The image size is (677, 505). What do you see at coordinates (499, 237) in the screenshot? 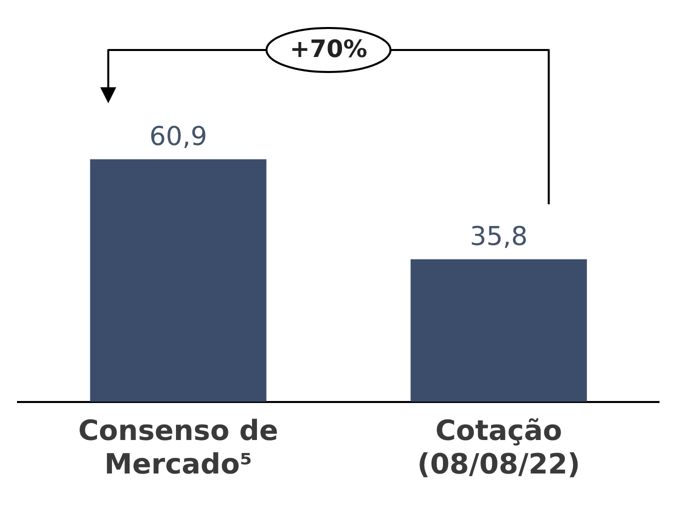
I see `data-label: 35,8` at bounding box center [499, 237].